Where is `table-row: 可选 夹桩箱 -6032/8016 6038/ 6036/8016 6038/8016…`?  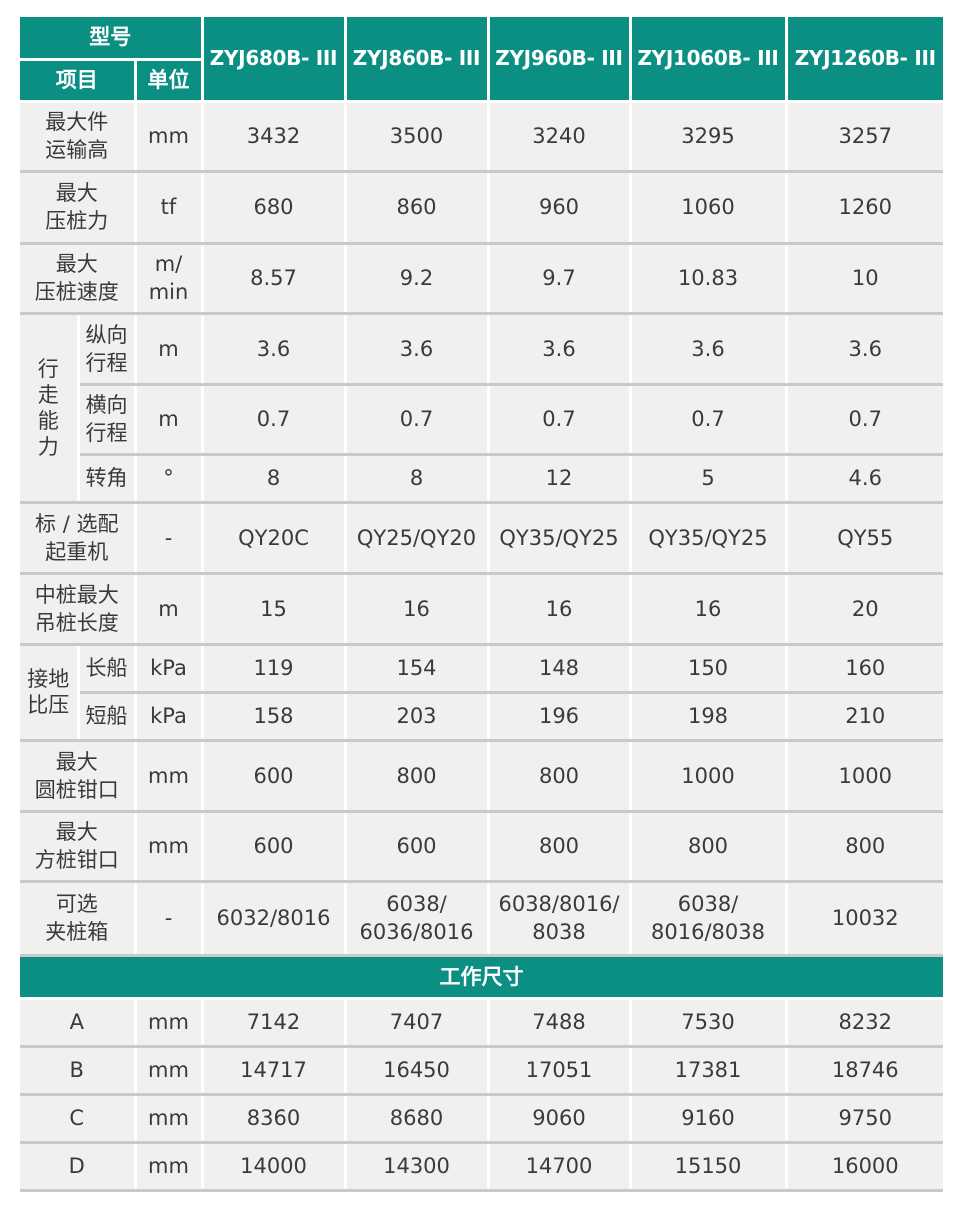 table-row: 可选 夹桩箱 -6032/8016 6038/ 6036/8016 6038/8016… is located at coordinates (481, 919).